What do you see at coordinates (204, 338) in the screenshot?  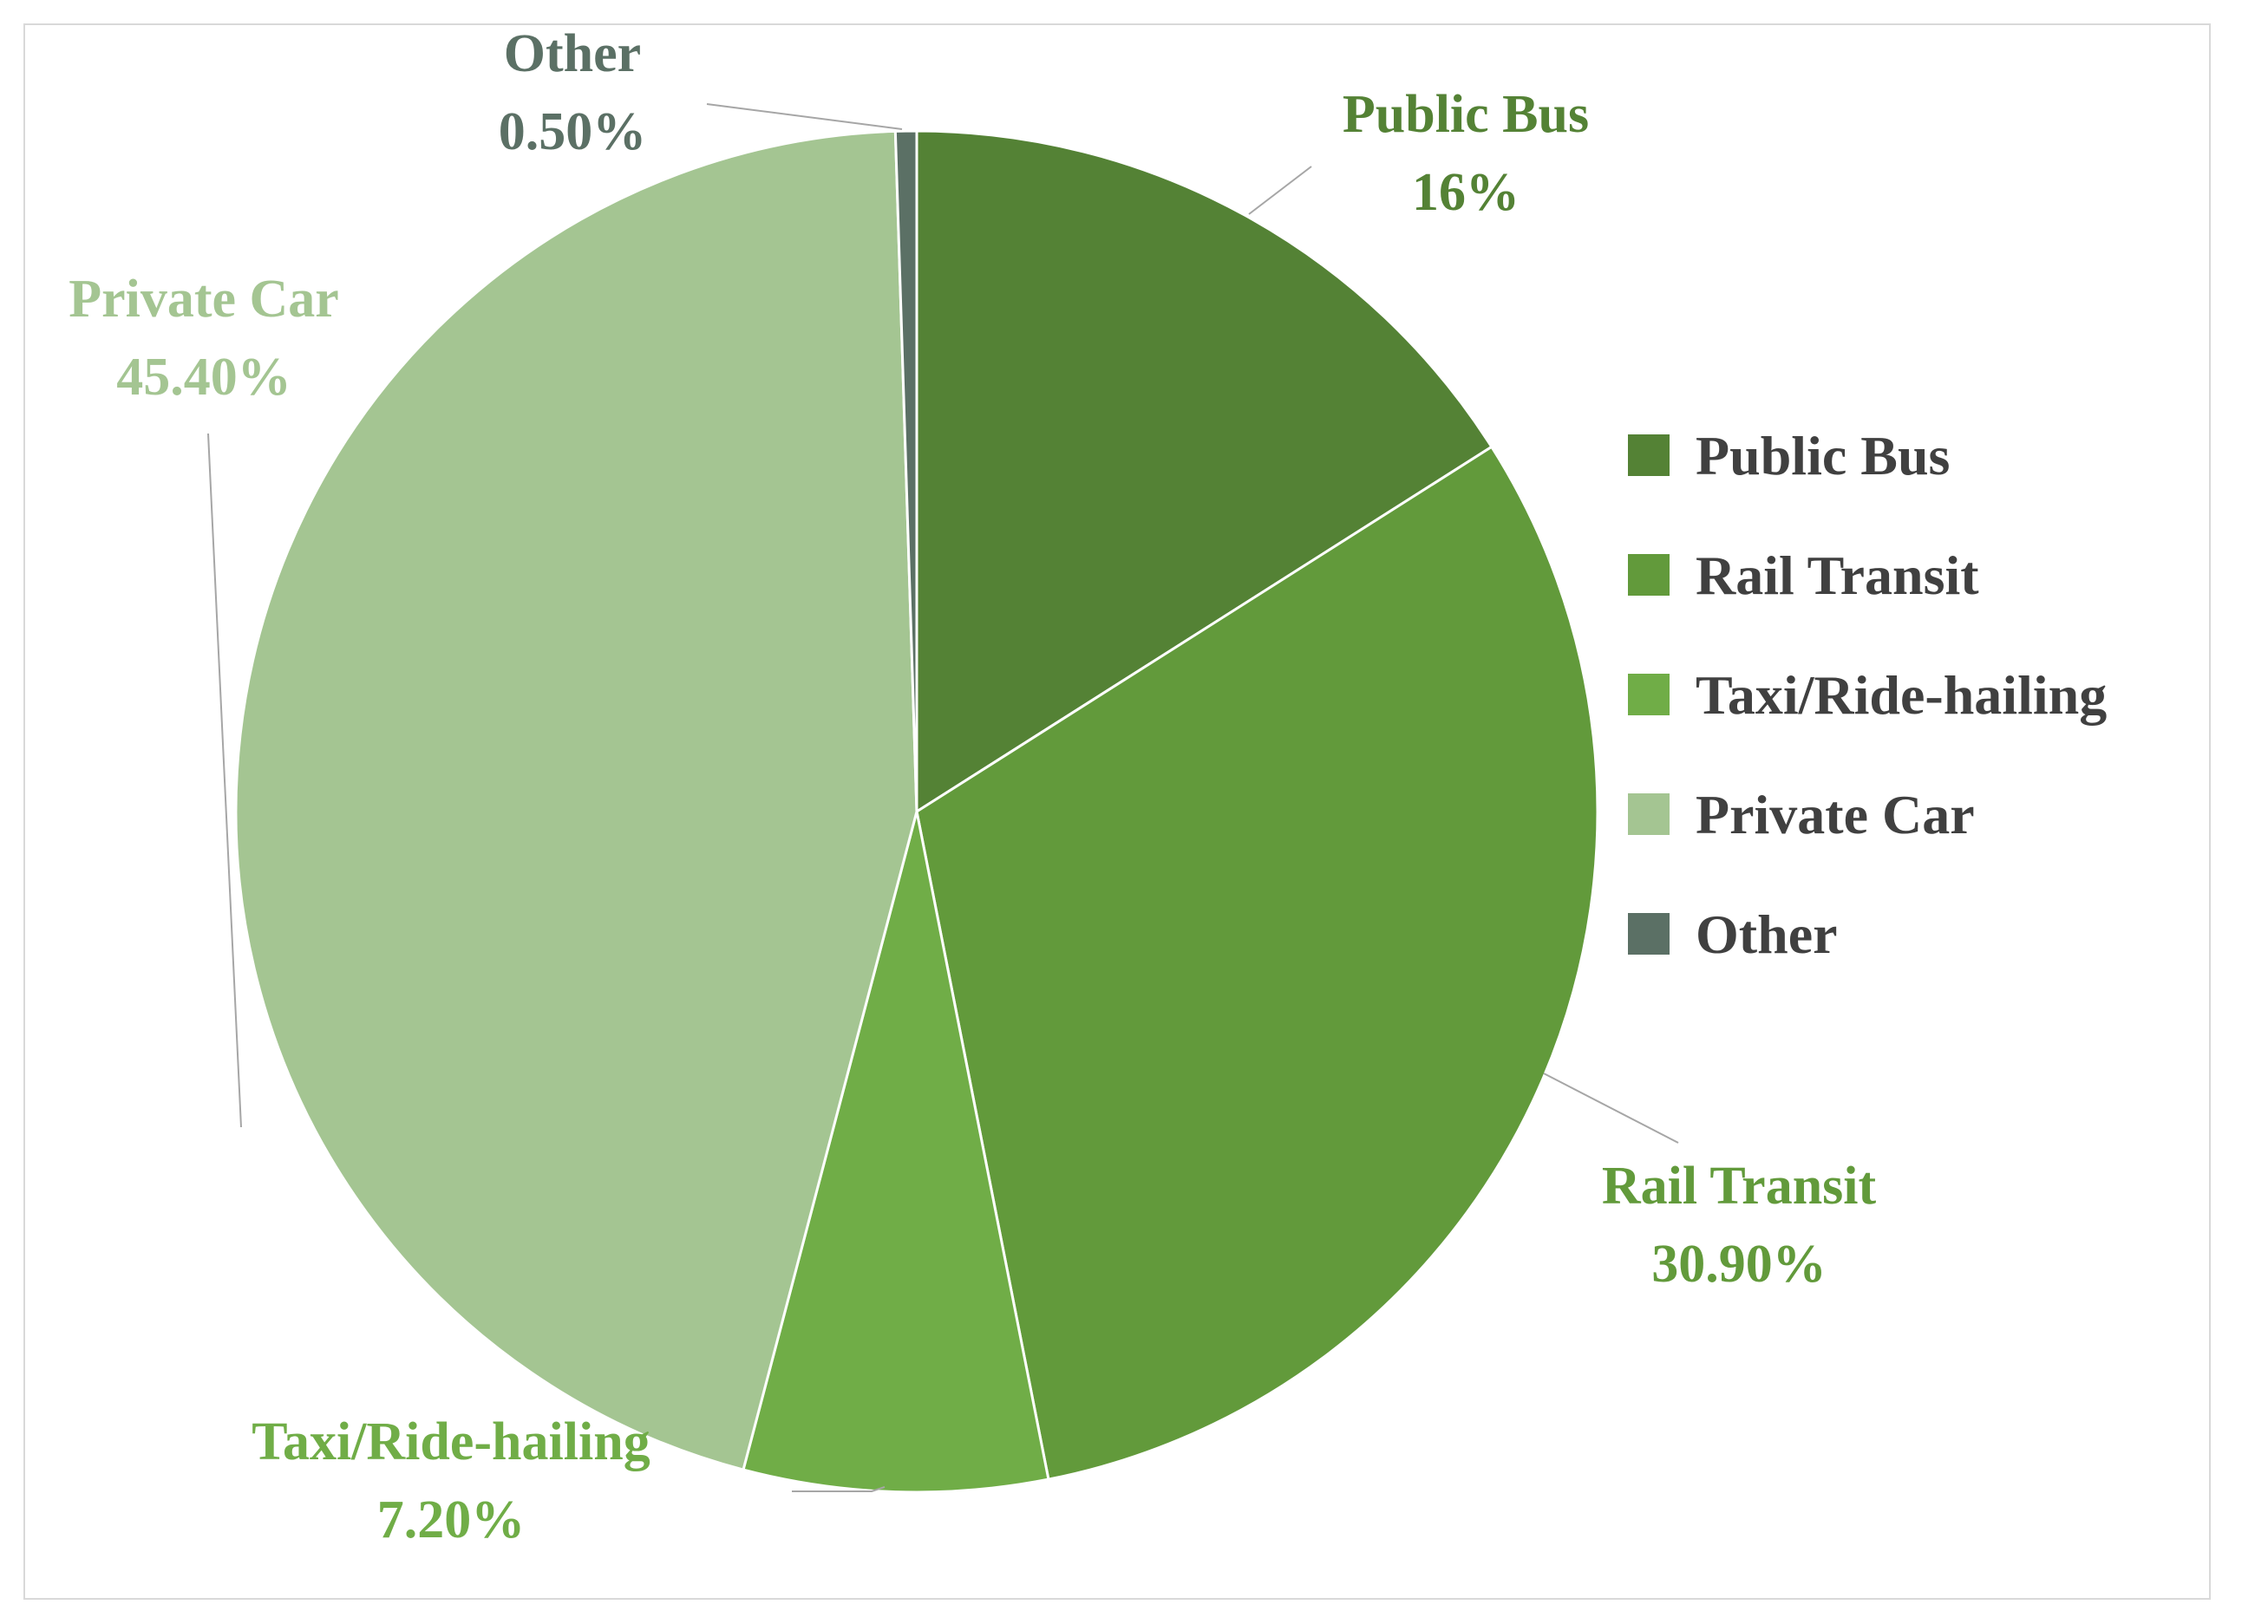 I see `data-label-private-car: Private Car 45.40%` at bounding box center [204, 338].